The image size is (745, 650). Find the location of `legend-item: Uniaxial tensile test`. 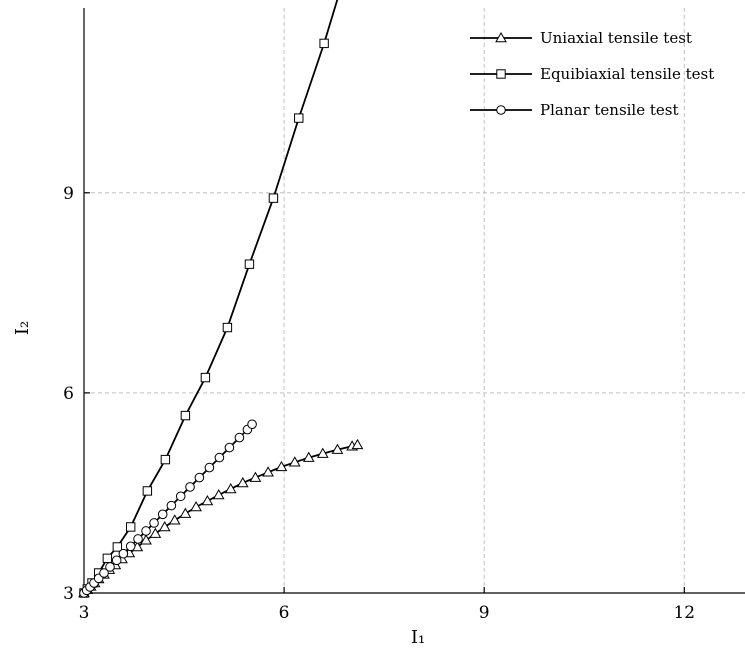

legend-item: Uniaxial tensile test is located at coordinates (581, 38).